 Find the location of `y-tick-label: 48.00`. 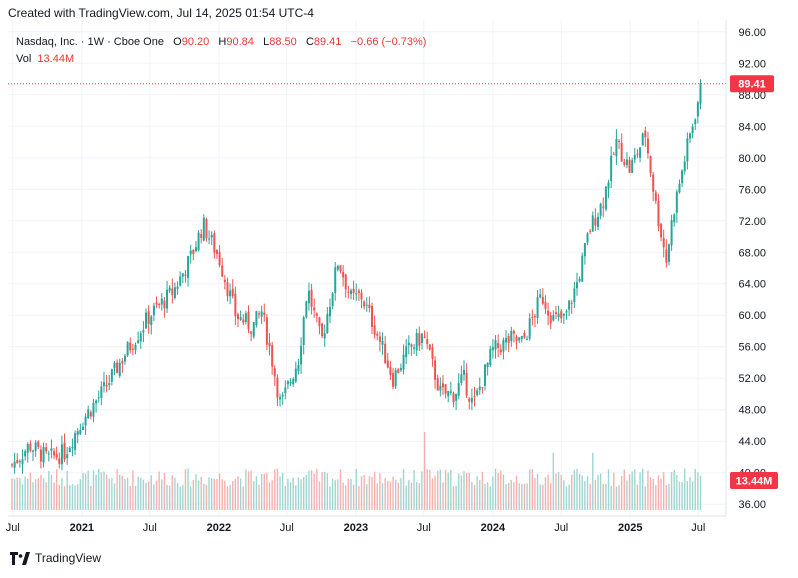

y-tick-label: 48.00 is located at coordinates (752, 411).